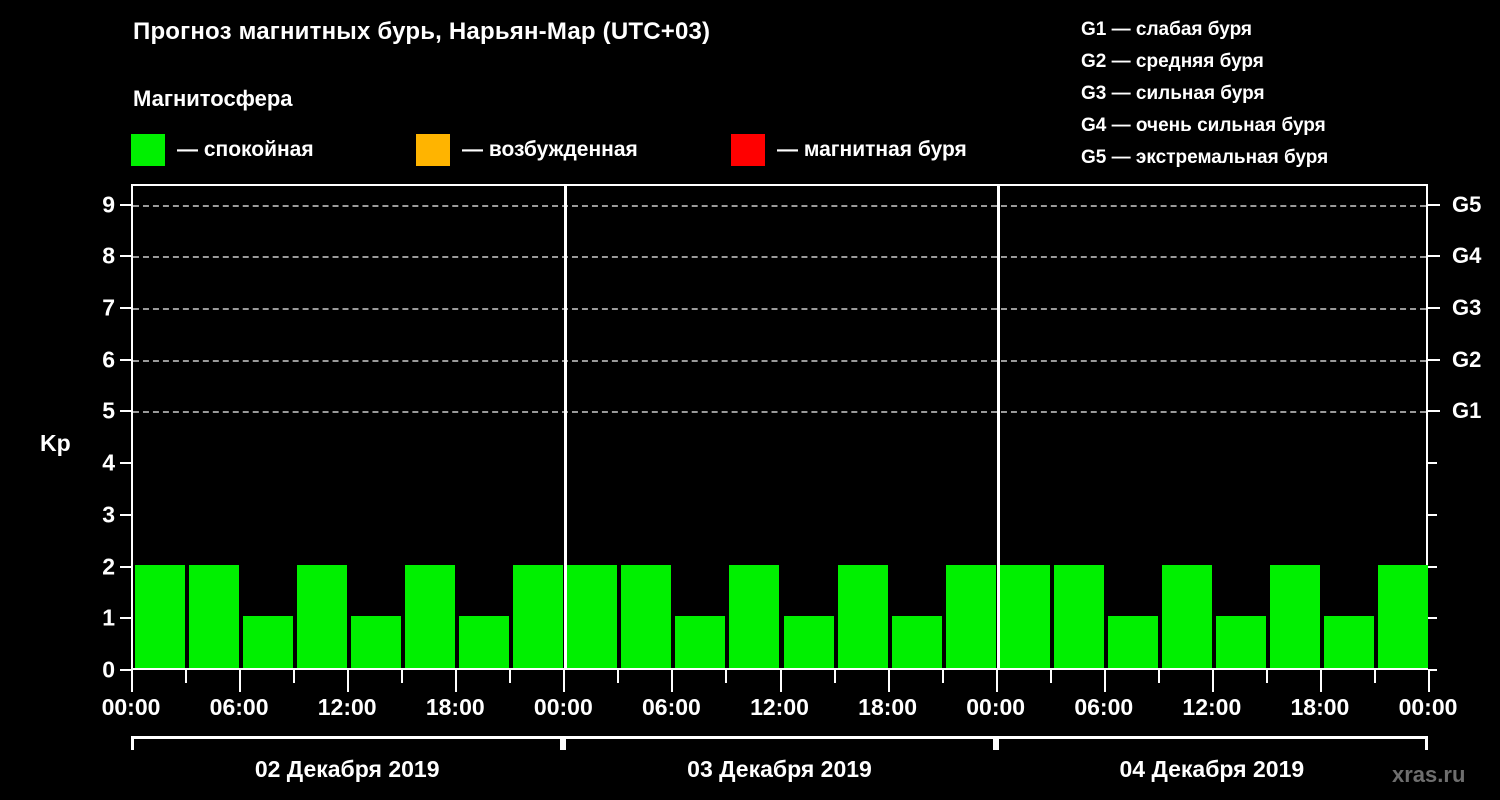 The height and width of the screenshot is (800, 1500). I want to click on y-axis-label: 4, so click(108, 462).